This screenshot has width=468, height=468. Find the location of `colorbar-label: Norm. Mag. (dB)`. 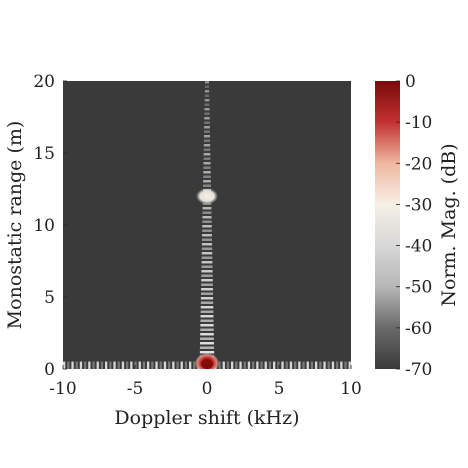

colorbar-label: Norm. Mag. (dB) is located at coordinates (449, 224).